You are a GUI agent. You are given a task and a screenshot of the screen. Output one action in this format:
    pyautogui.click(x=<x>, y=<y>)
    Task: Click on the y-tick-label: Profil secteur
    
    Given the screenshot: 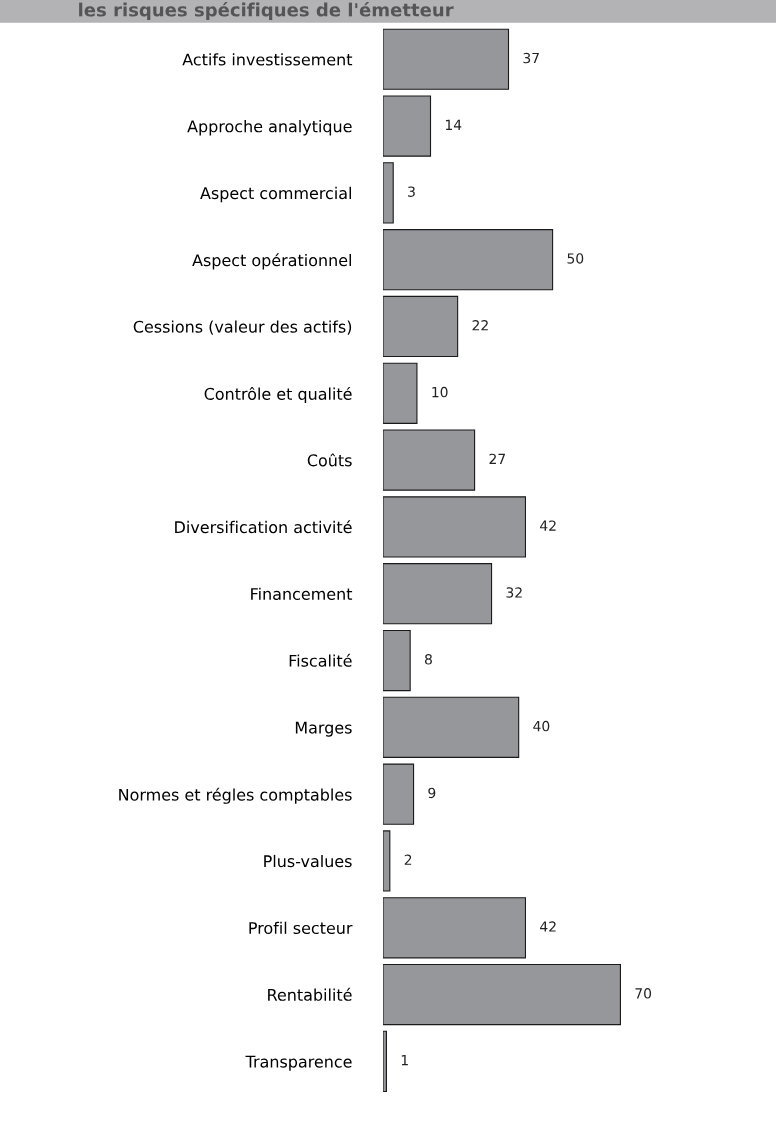 What is the action you would take?
    pyautogui.click(x=301, y=928)
    